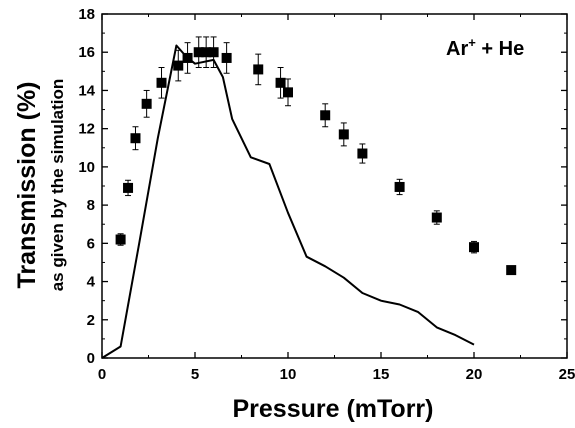 The width and height of the screenshot is (575, 428). Describe the element at coordinates (91, 320) in the screenshot. I see `y-tick-label: 2` at that location.